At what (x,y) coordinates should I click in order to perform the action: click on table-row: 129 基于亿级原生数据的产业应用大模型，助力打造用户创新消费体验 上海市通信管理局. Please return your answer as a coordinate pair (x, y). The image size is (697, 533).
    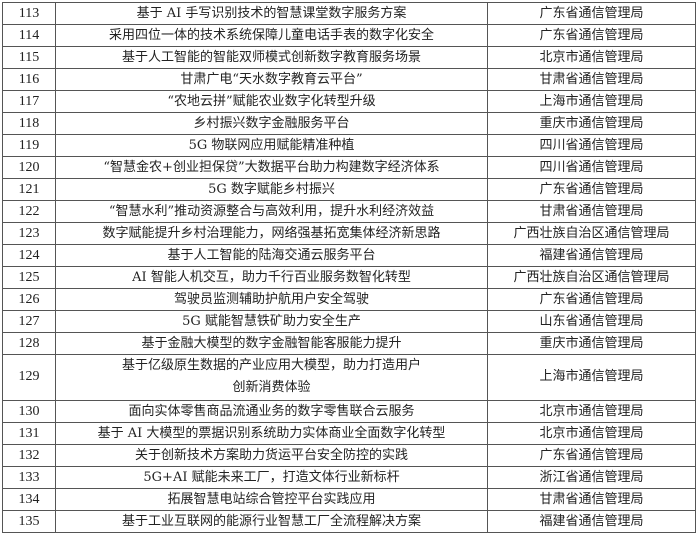
    Looking at the image, I should click on (349, 377).